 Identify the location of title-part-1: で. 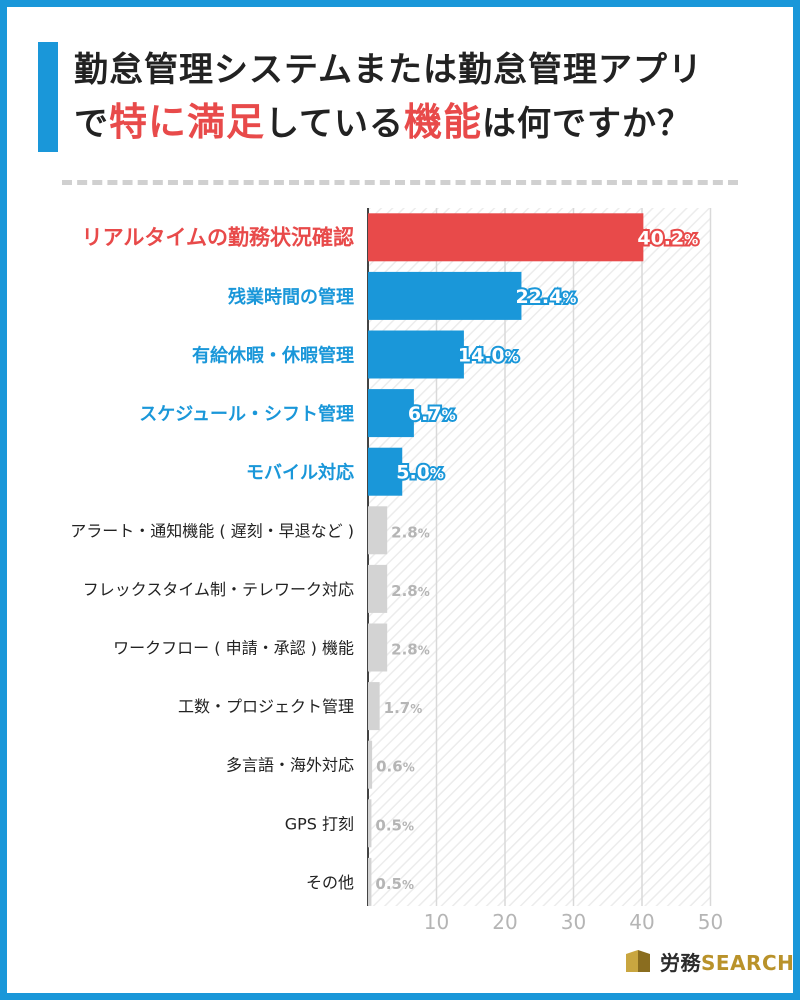
(91, 124).